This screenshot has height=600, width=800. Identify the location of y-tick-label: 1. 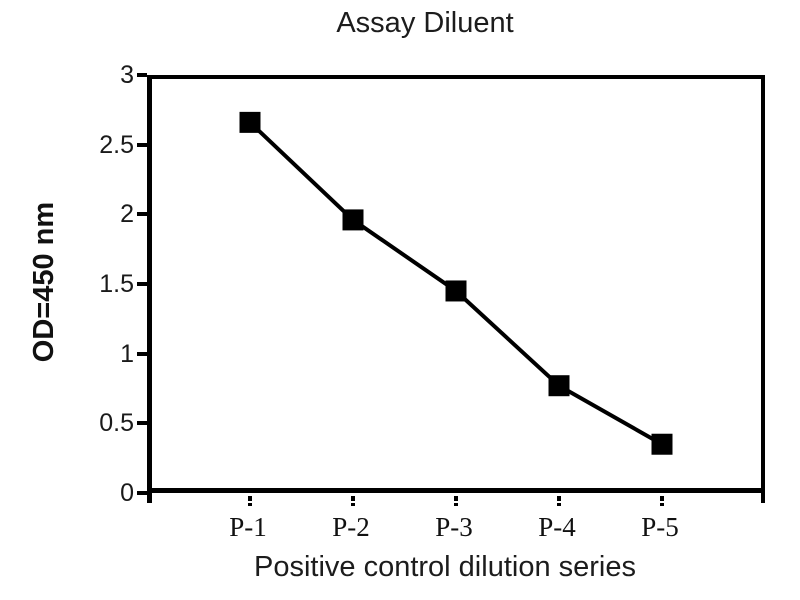
(127, 353).